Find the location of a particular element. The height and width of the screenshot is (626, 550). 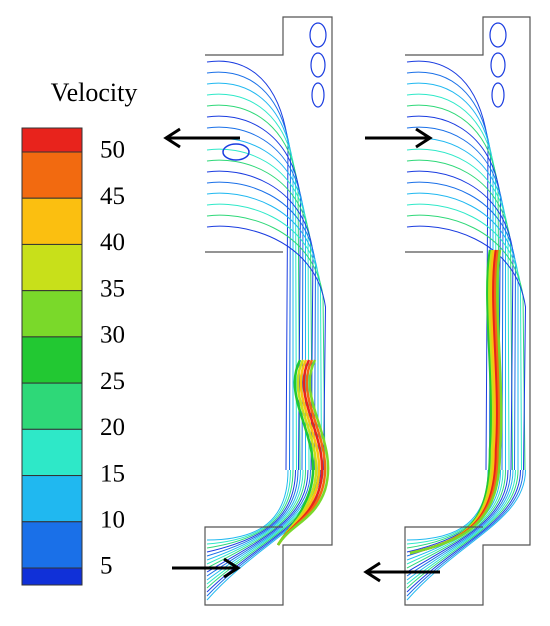

colorbar-label: 5 is located at coordinates (106, 566).